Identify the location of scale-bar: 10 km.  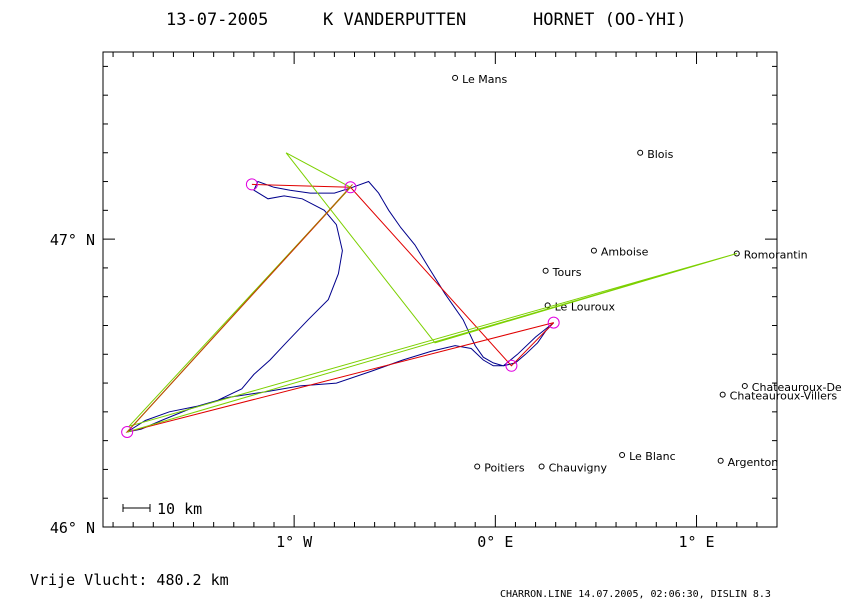
(162, 509).